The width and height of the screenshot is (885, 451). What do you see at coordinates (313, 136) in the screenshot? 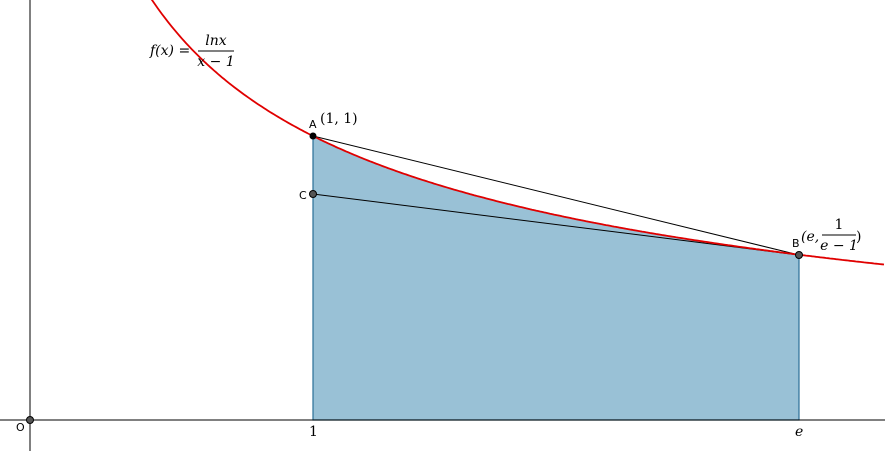
I see `point-a` at bounding box center [313, 136].